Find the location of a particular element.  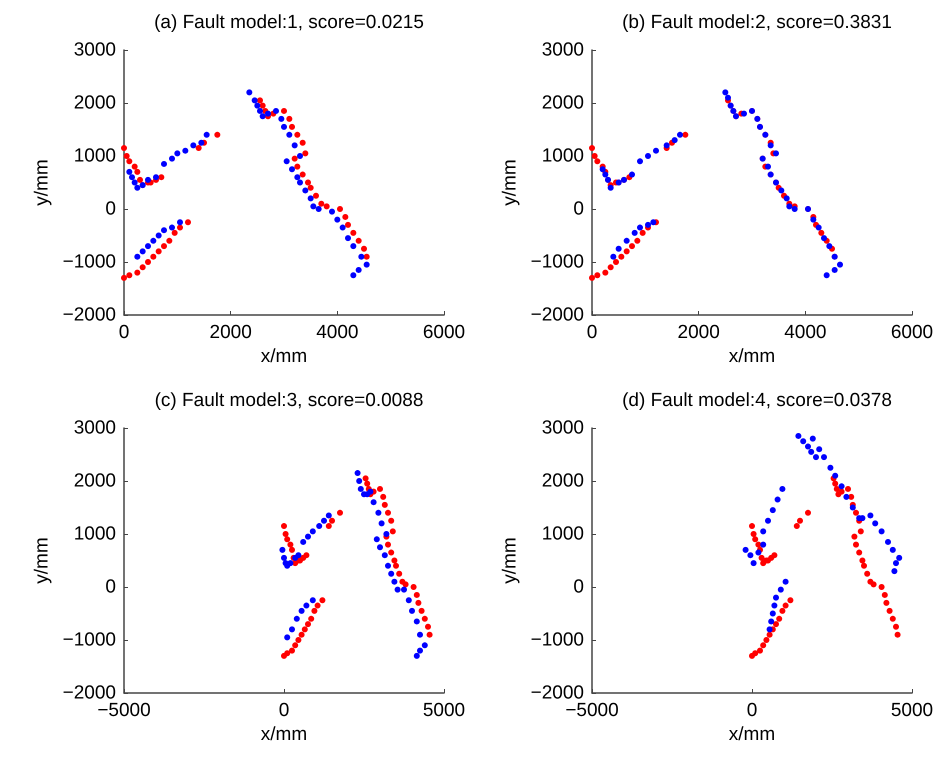

chart-title: (a) Fault model:1, score=0.0215 is located at coordinates (289, 22).